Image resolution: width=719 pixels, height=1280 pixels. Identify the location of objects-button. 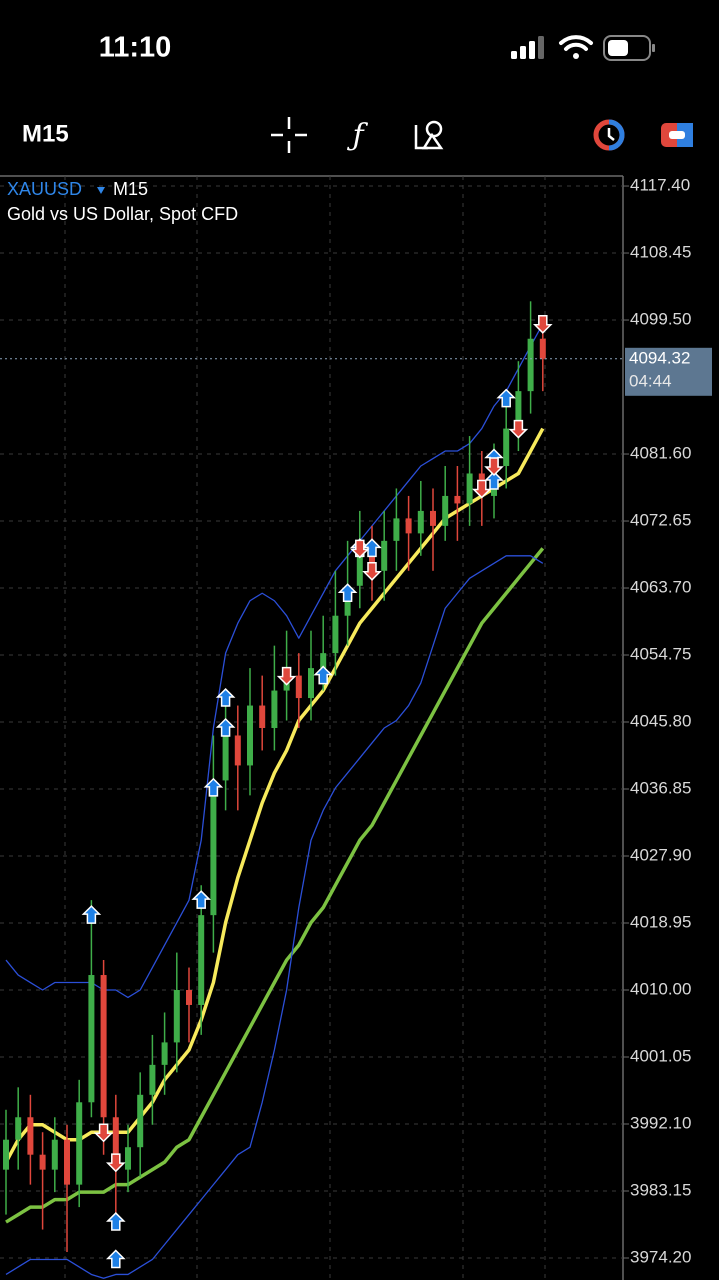
(429, 135).